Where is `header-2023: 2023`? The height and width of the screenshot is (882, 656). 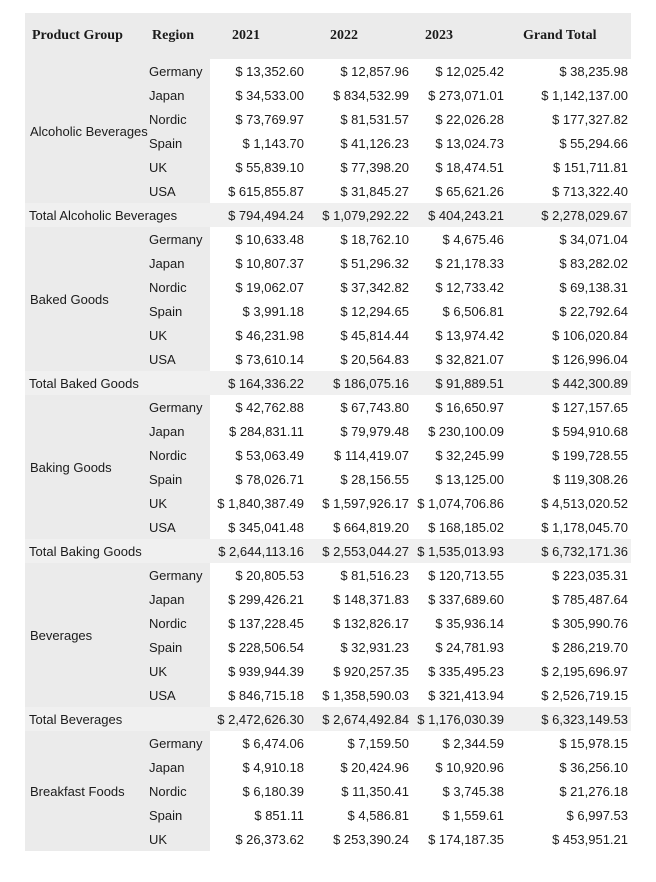
header-2023: 2023 is located at coordinates (459, 36).